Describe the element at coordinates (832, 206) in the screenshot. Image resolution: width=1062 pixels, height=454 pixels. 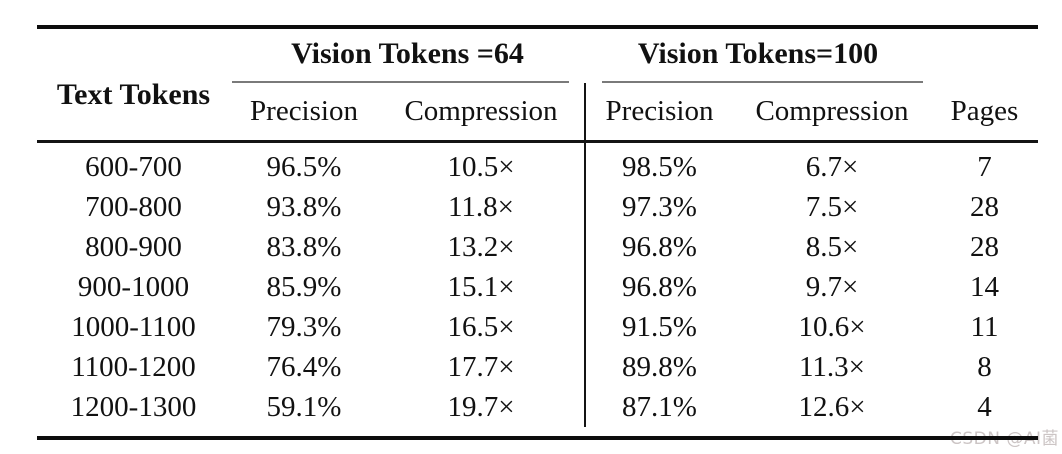
I see `cell-compression-100: 7.5×` at that location.